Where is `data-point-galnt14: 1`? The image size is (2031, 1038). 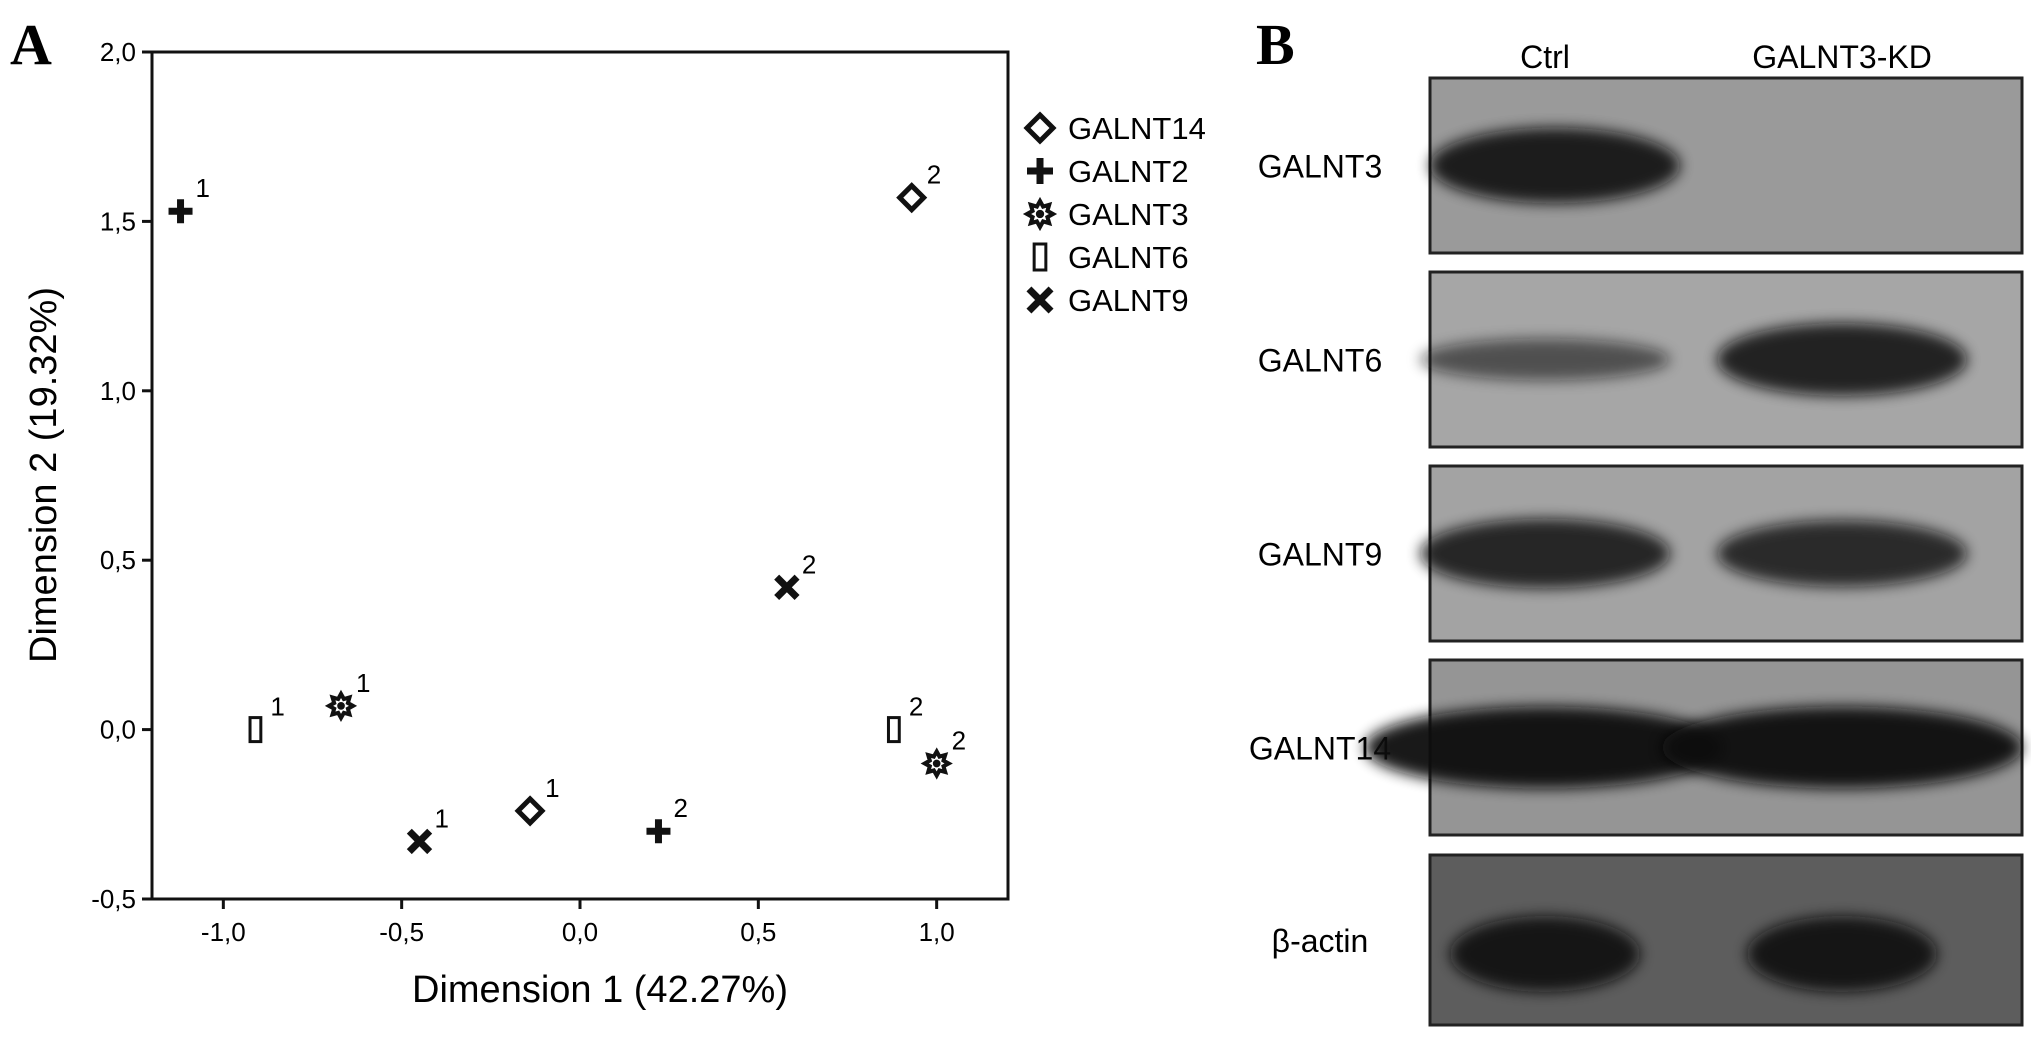
data-point-galnt14: 1 is located at coordinates (537, 800).